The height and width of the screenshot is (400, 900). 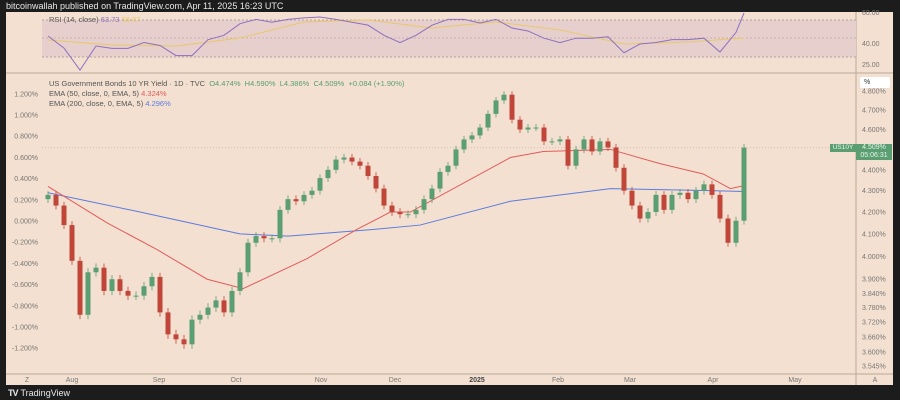 I want to click on time-axis-tick: 2025, so click(x=477, y=380).